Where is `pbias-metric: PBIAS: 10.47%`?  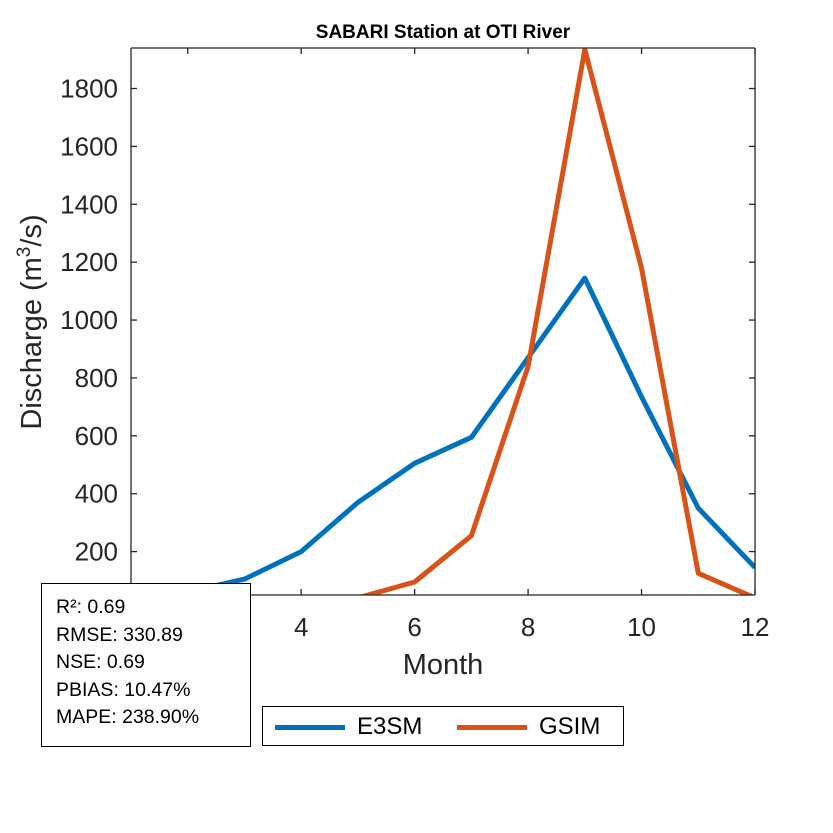 pbias-metric: PBIAS: 10.47% is located at coordinates (123, 689).